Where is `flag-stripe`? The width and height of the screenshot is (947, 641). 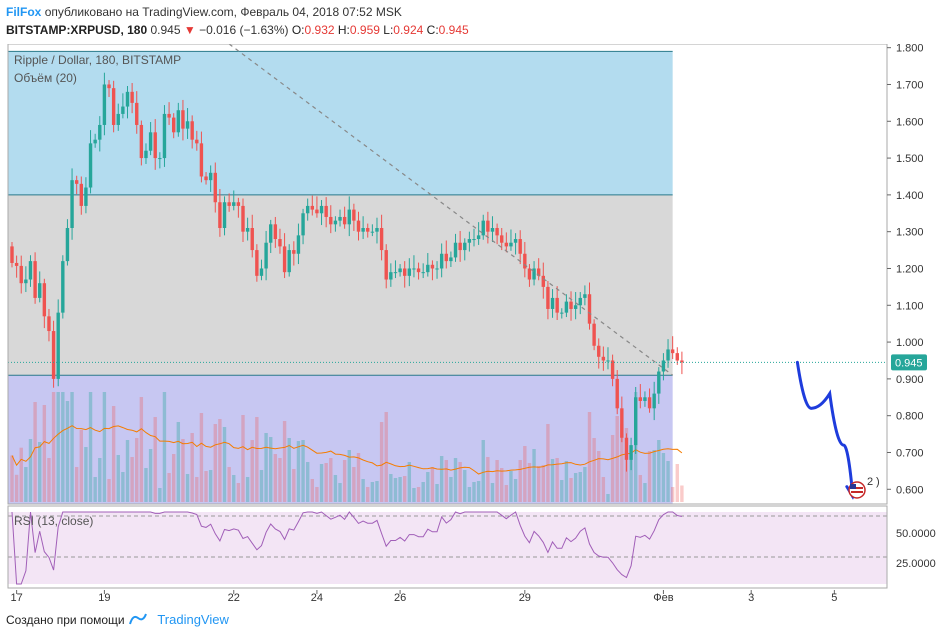
flag-stripe is located at coordinates (857, 488).